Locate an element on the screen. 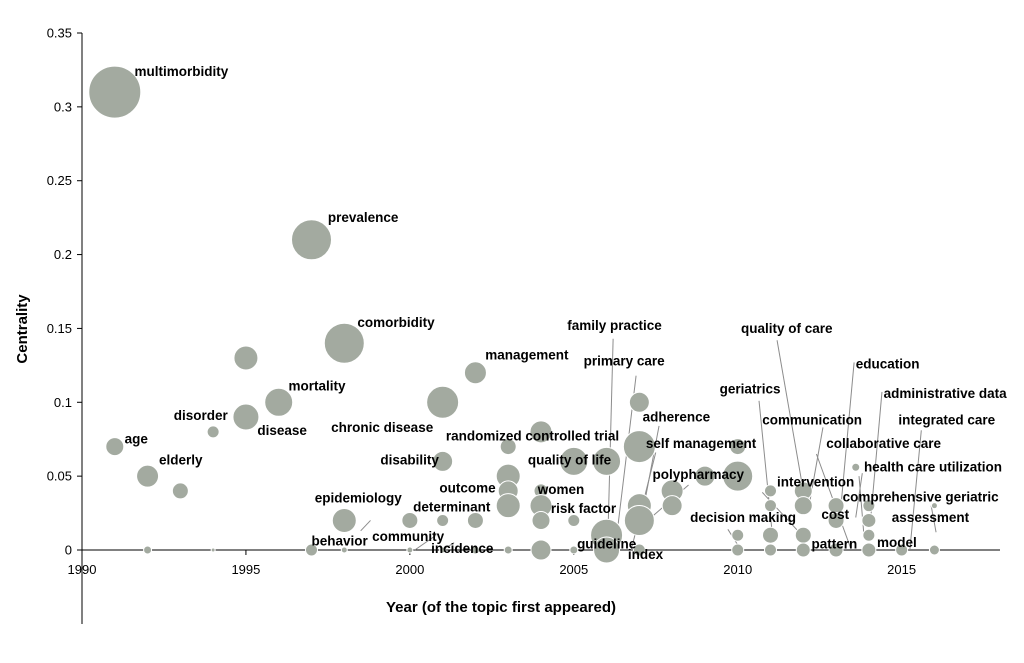 This screenshot has width=1024, height=663. y-tick-label: 0.35 is located at coordinates (59, 33).